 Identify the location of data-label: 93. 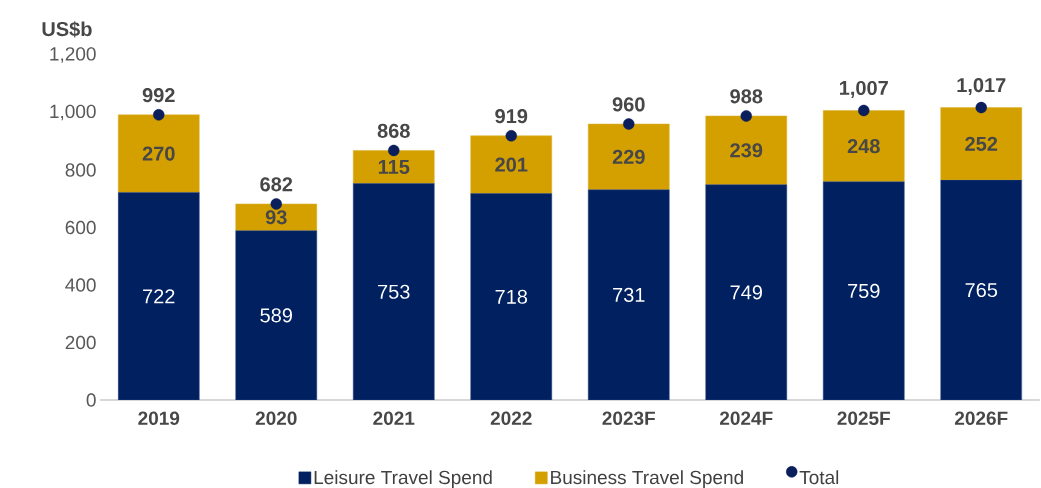
(276, 217).